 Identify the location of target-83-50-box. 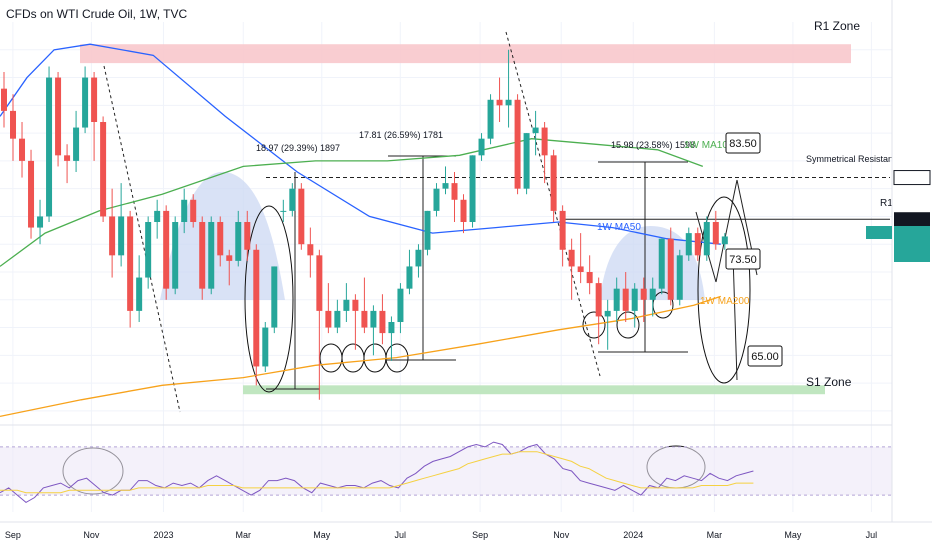
(743, 143).